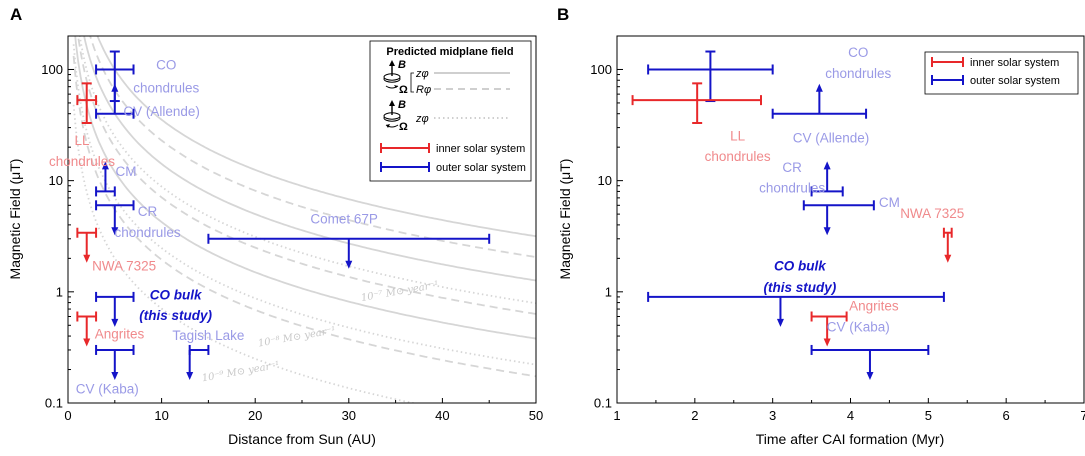 The image size is (1085, 456). I want to click on x-tick-label-a: 20, so click(255, 415).